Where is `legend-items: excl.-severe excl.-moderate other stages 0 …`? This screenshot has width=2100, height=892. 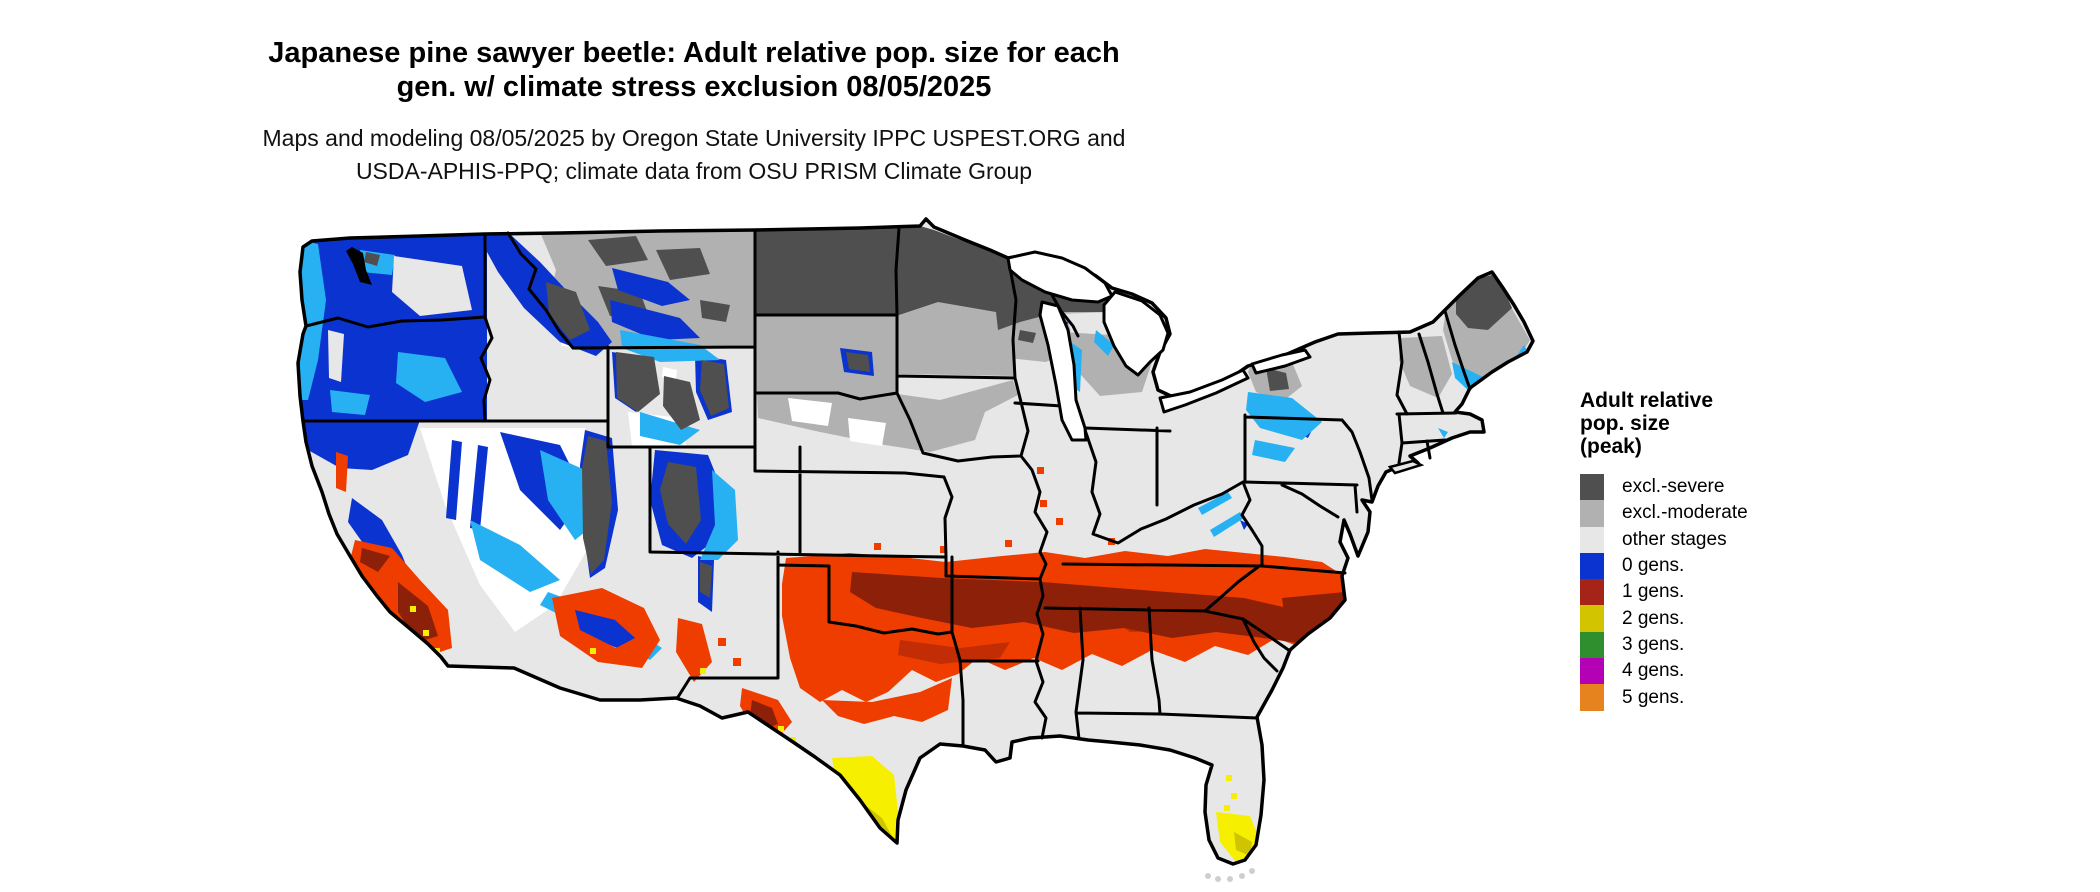 legend-items: excl.-severe excl.-moderate other stages 0 … is located at coordinates (1730, 592).